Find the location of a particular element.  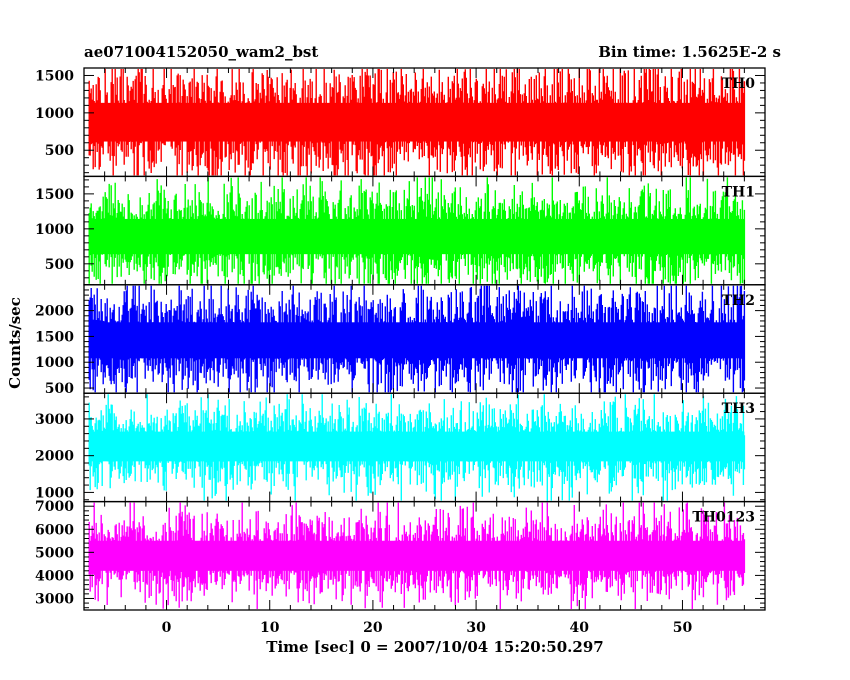

x-tick-label: 0 is located at coordinates (167, 628).